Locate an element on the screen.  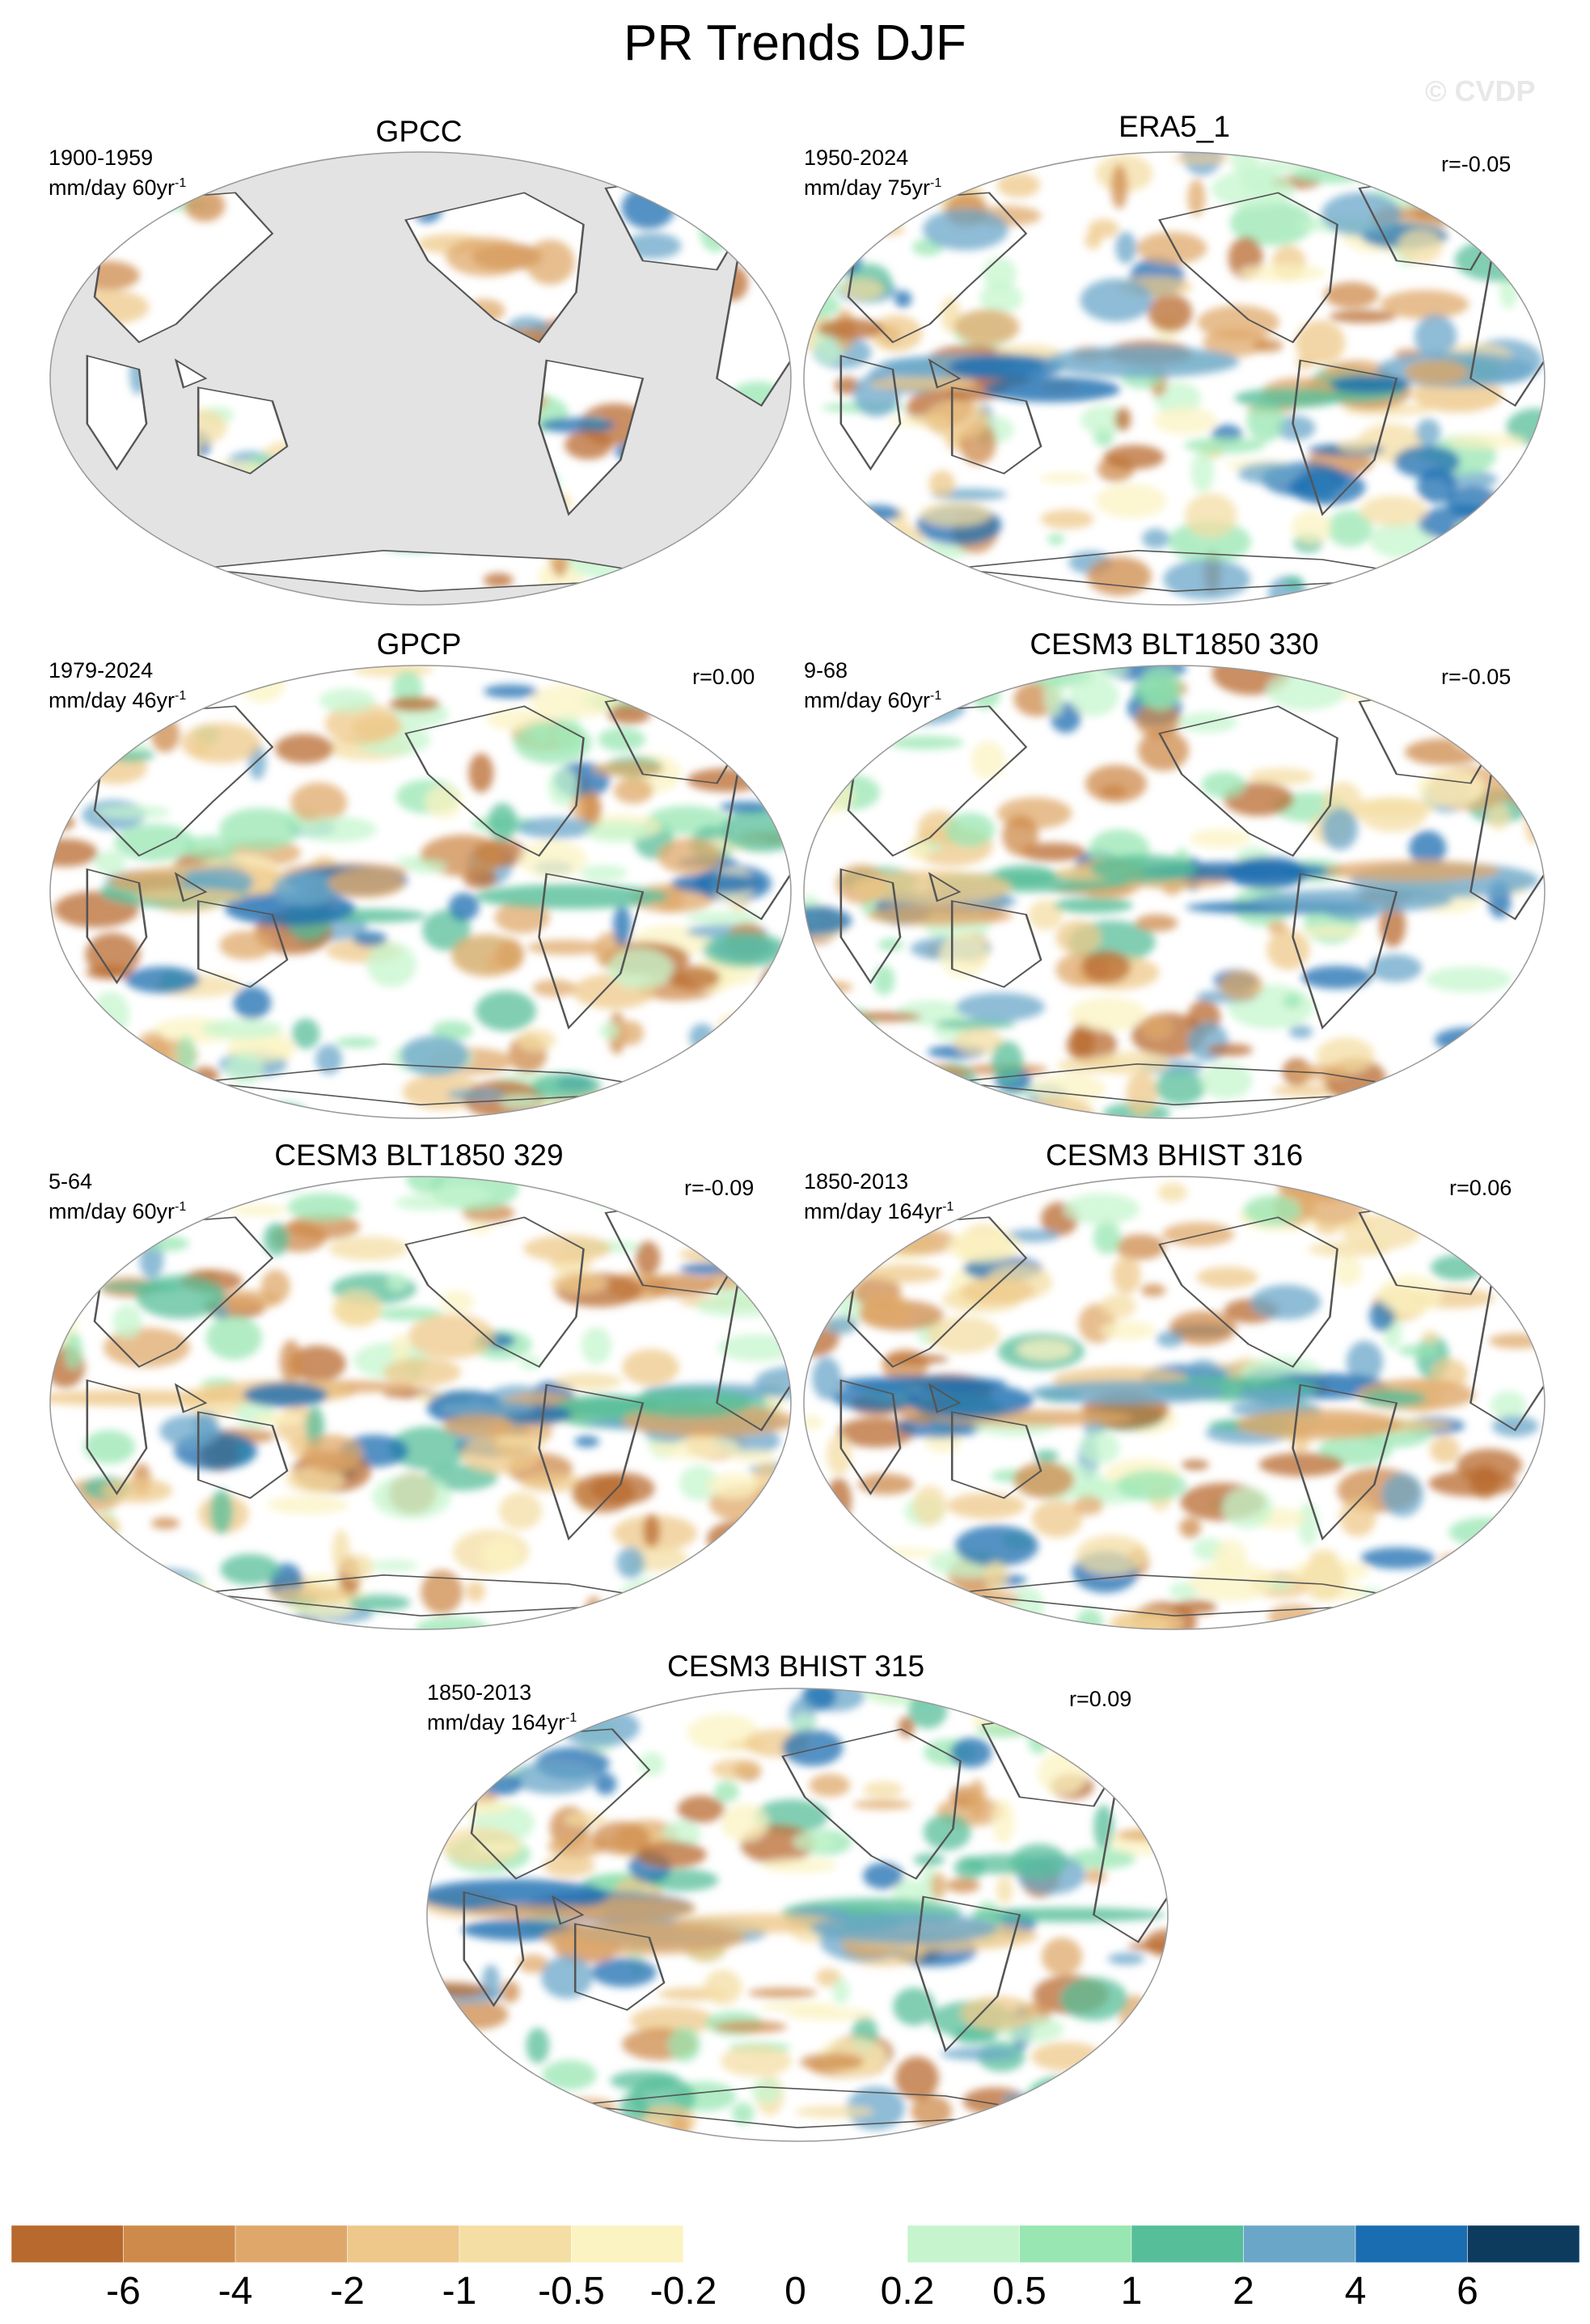
panel-meta-1: 1900-1959 mm/day 60yr-1 is located at coordinates (117, 173).